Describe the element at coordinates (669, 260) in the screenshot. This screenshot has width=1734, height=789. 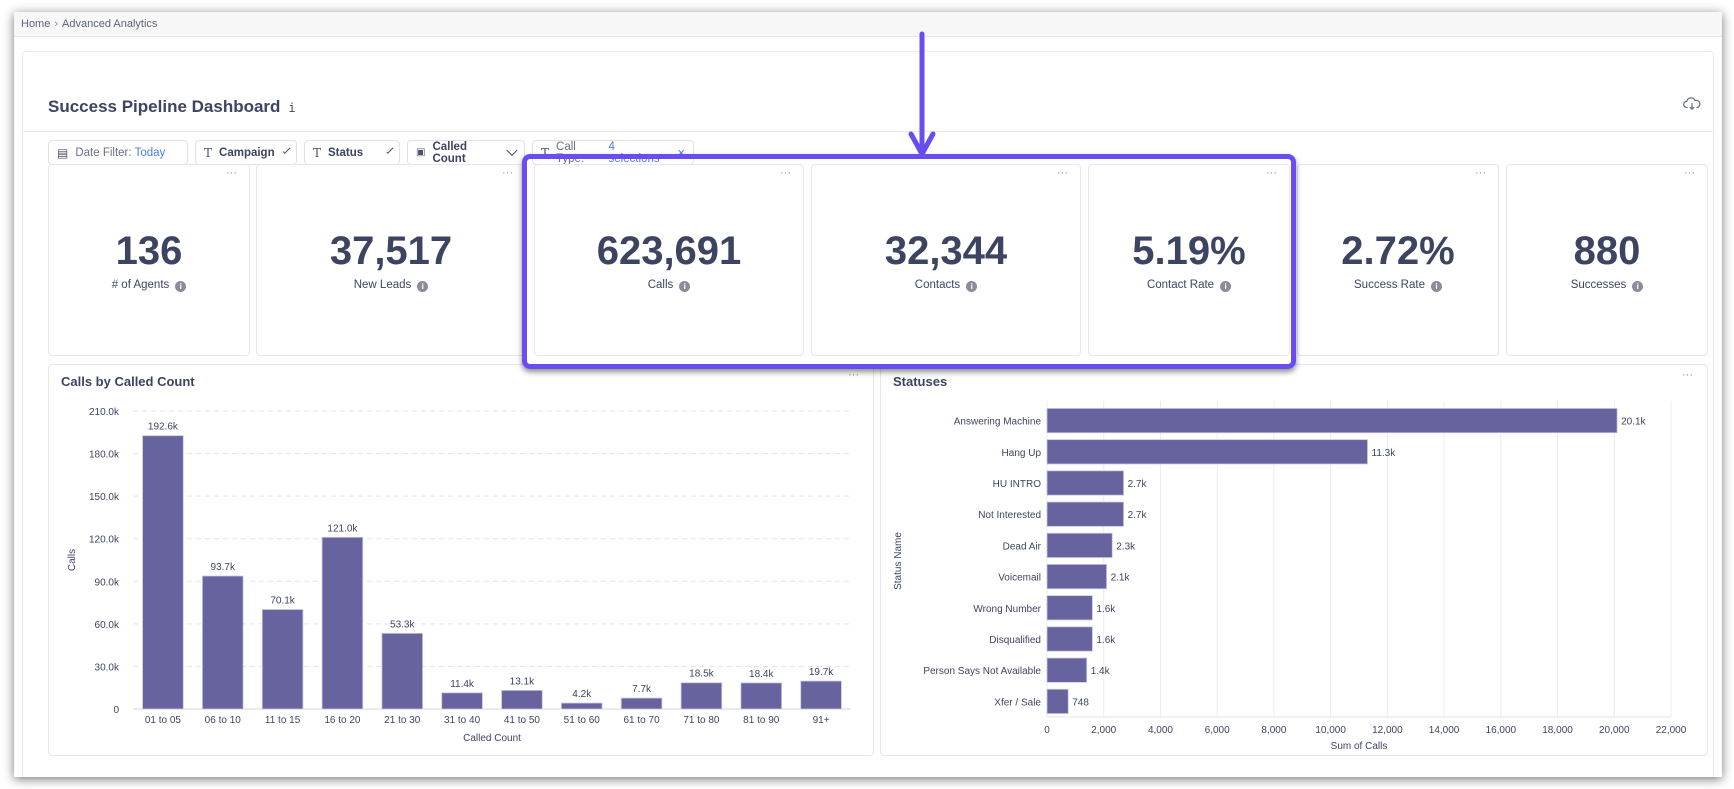
I see `kpi-card-calls: ··· 623,691 Calls i` at that location.